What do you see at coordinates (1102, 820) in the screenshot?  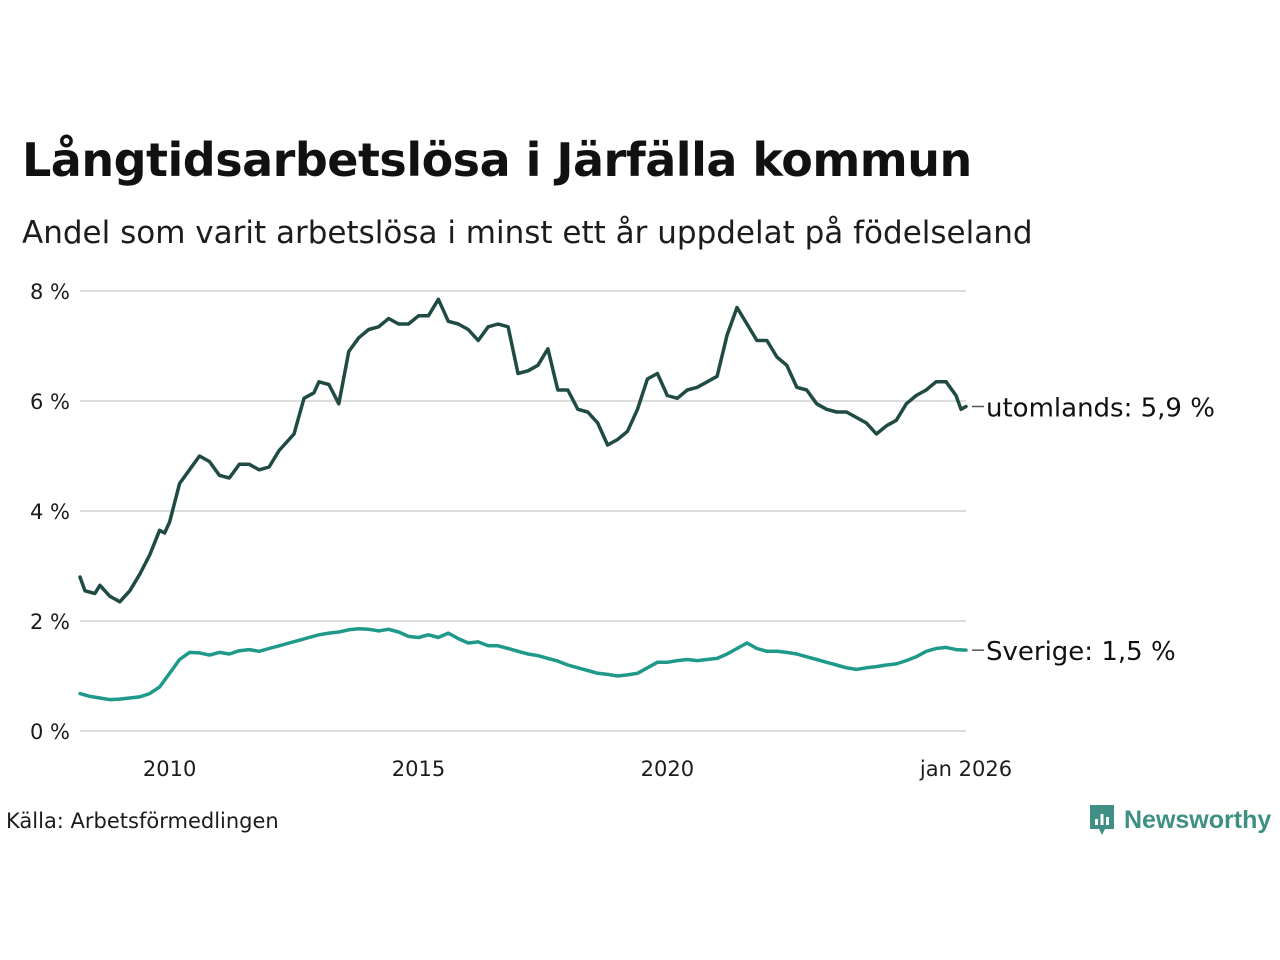 I see `newsworthy-icon` at bounding box center [1102, 820].